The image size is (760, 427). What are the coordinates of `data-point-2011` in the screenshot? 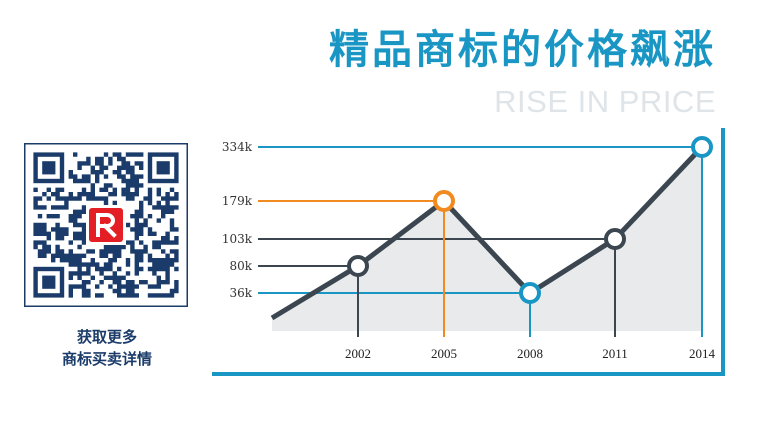 It's located at (615, 239).